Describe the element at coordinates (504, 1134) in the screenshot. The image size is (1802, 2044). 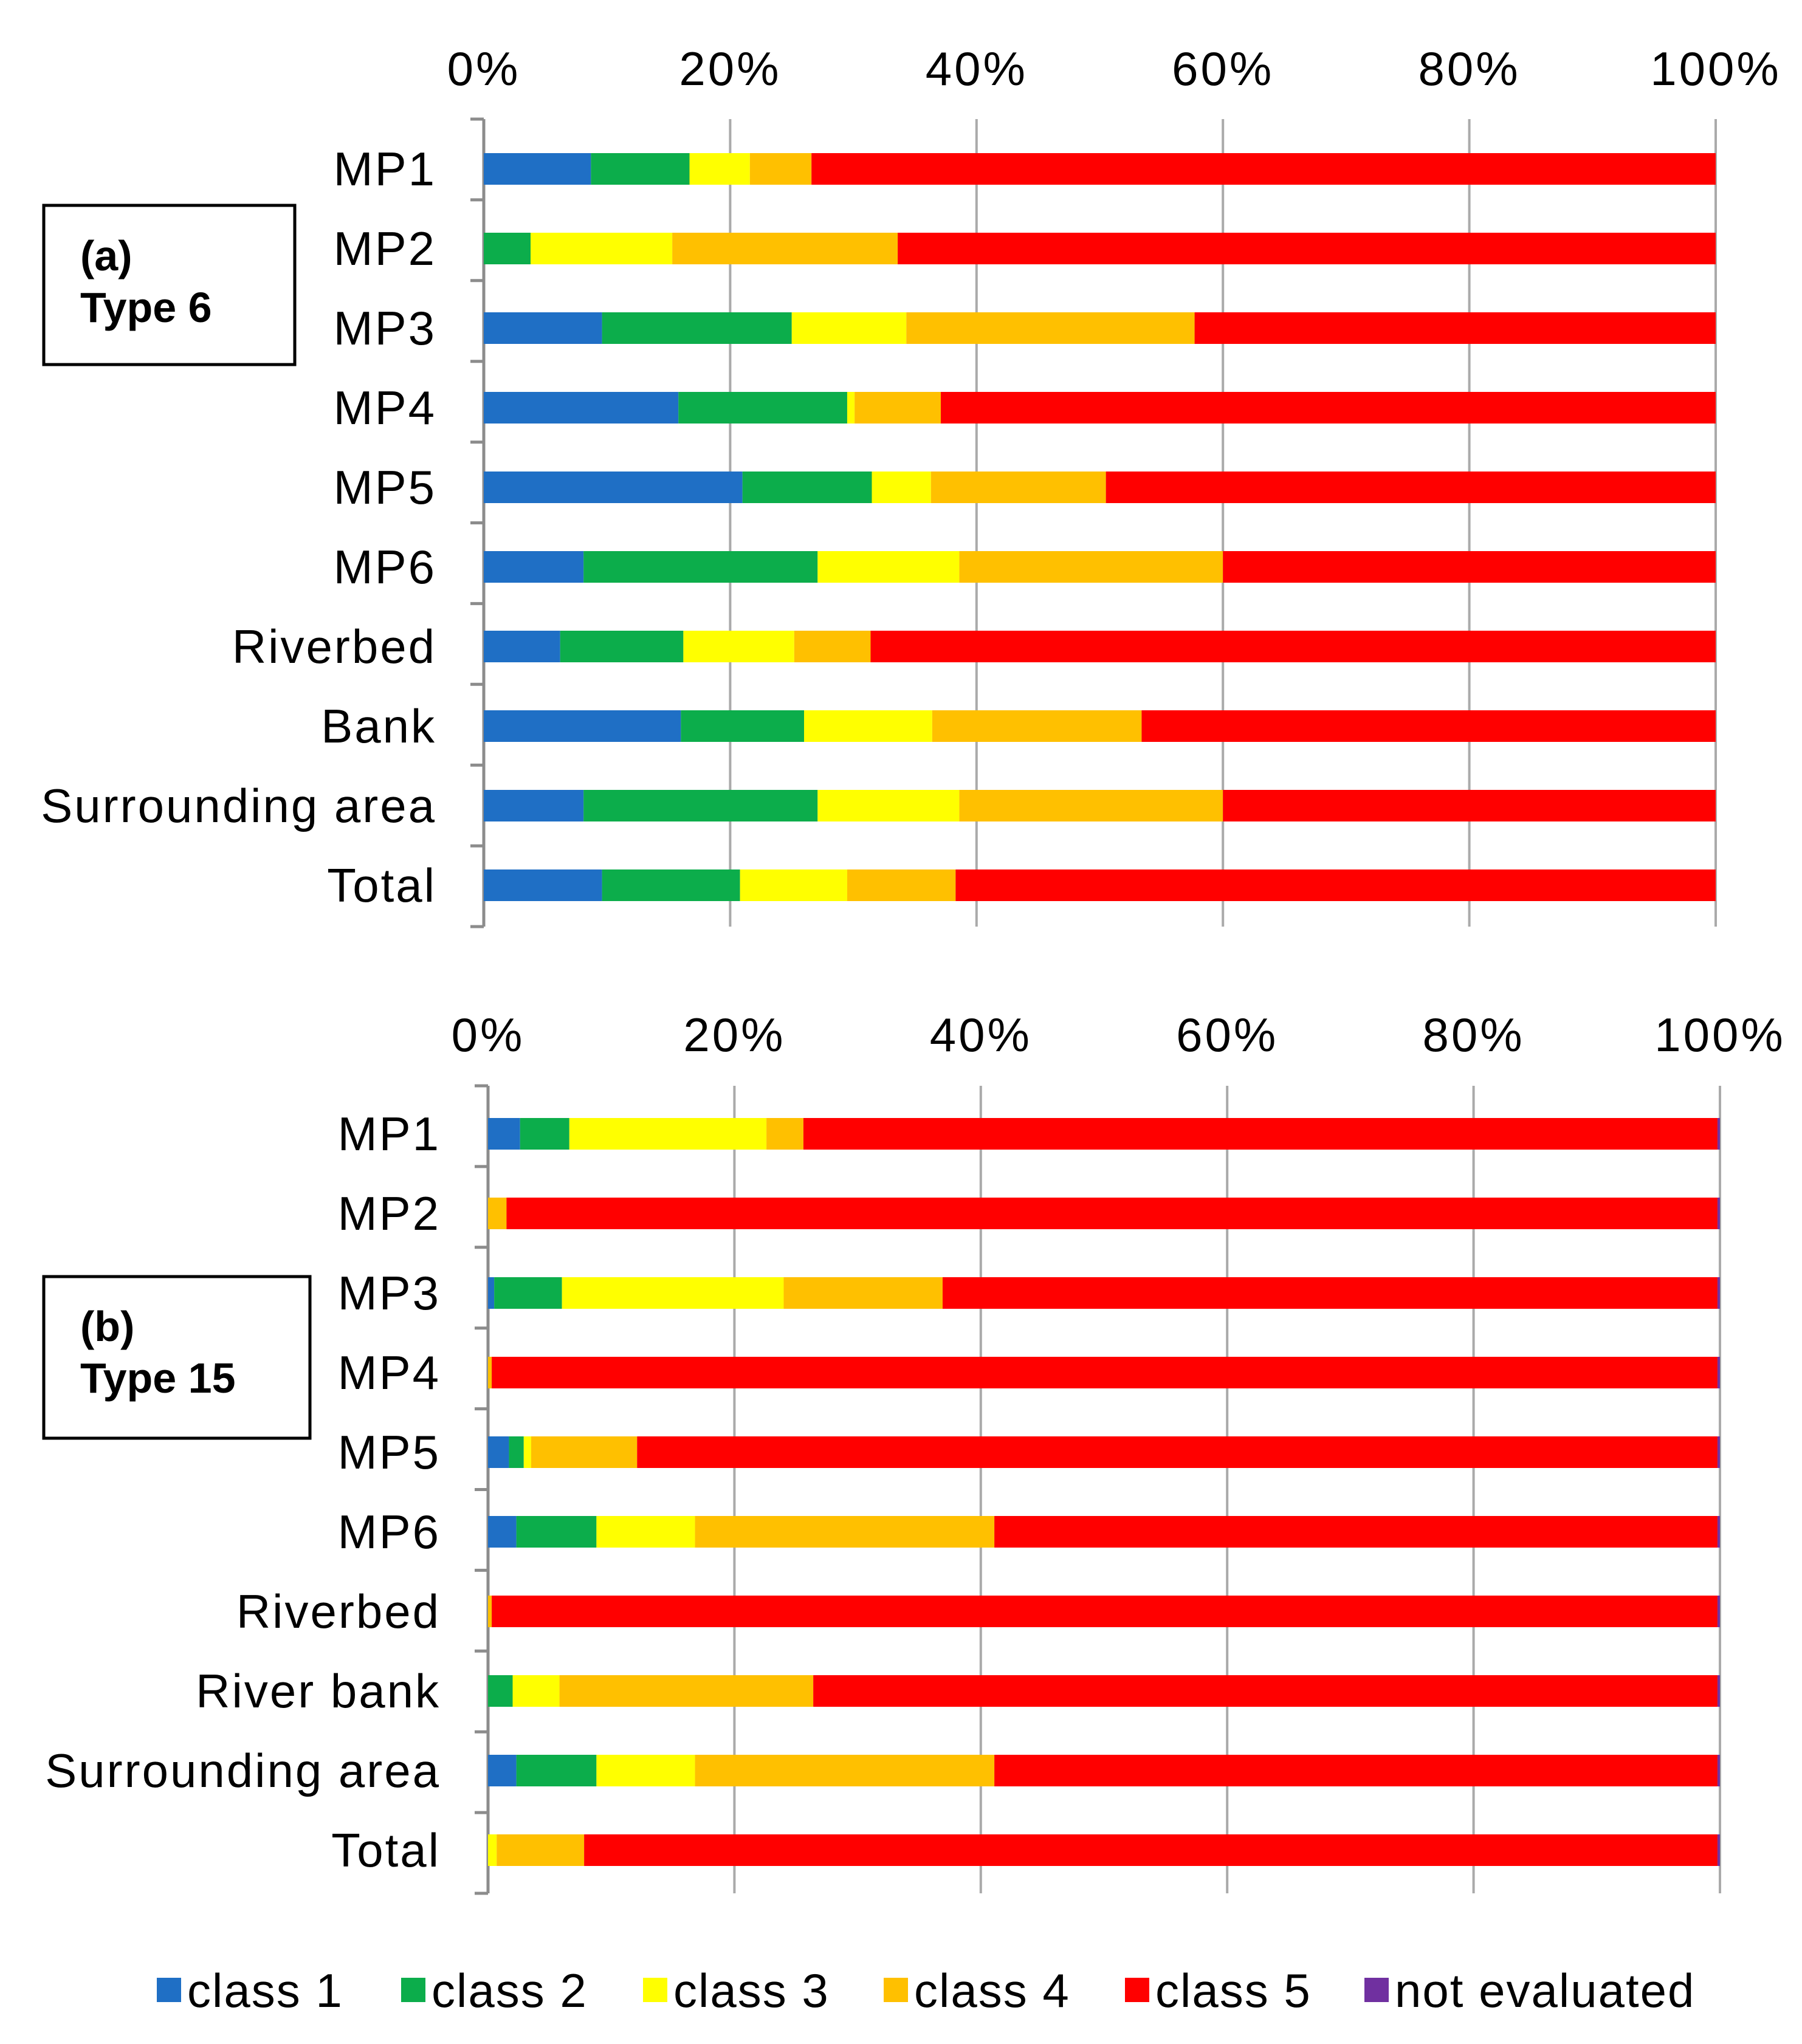
I see `bar-mp1-class1` at that location.